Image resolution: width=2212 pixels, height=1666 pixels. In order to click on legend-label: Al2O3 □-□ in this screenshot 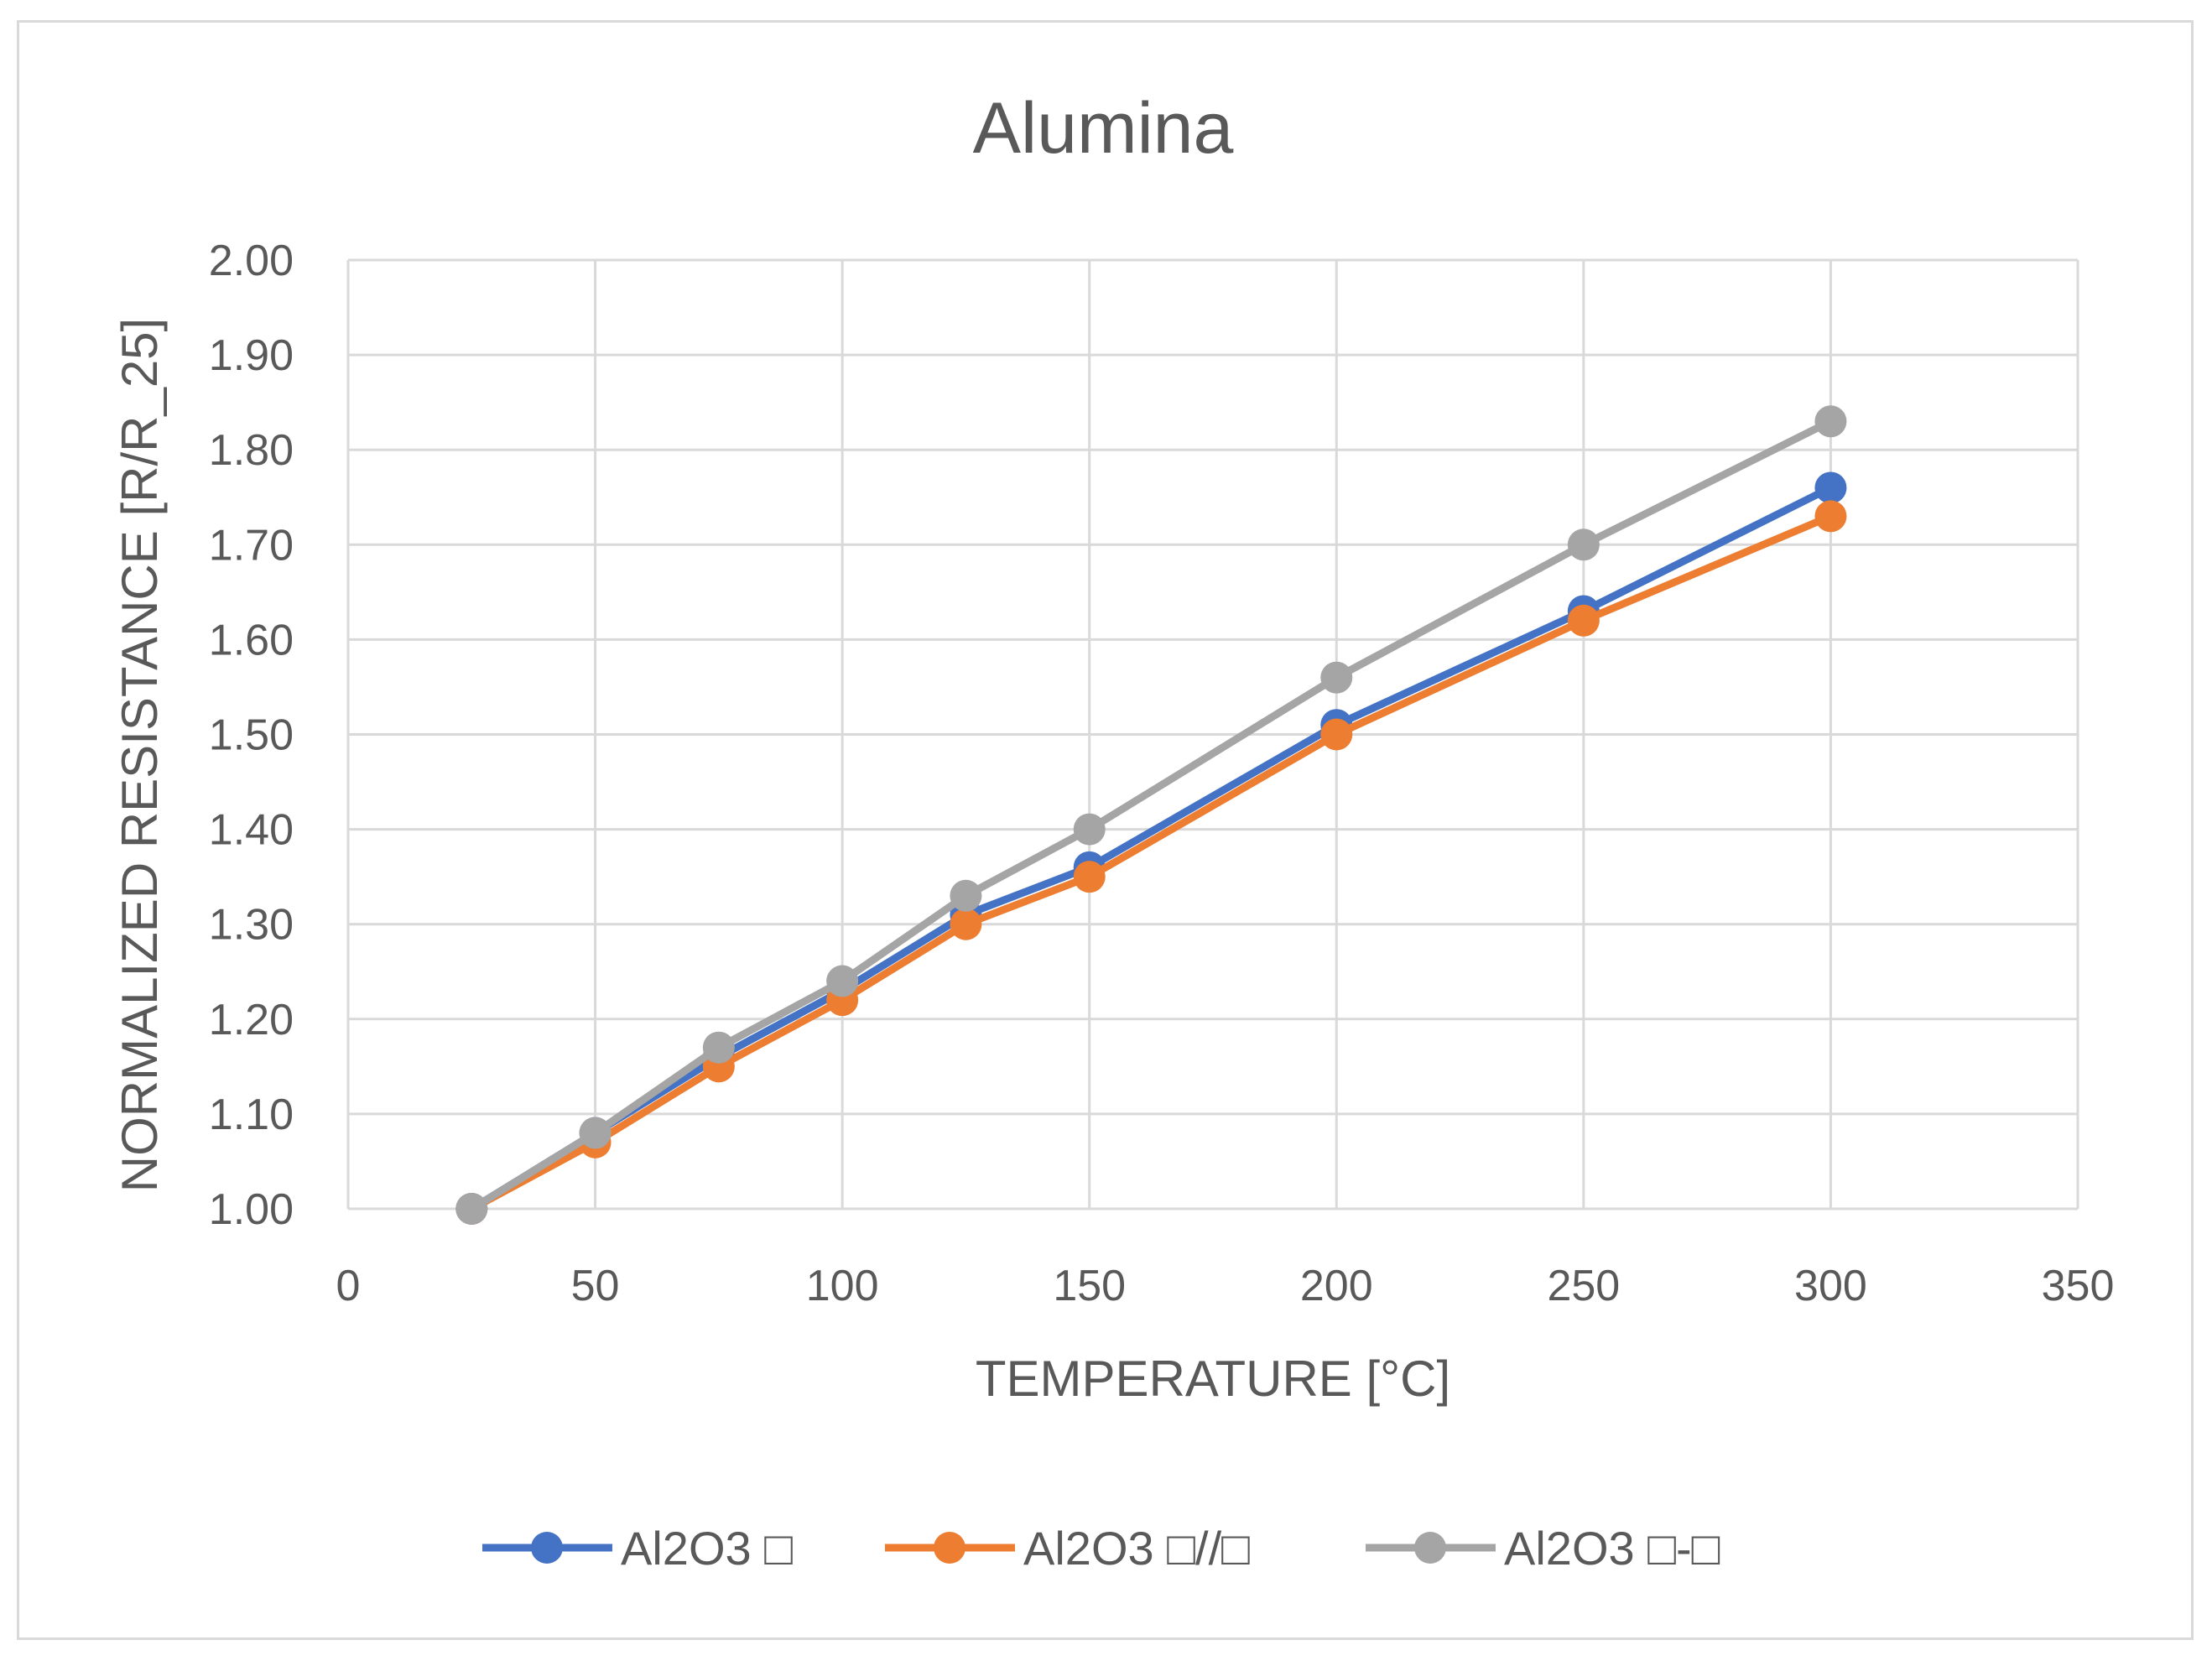, I will do `click(1612, 1548)`.